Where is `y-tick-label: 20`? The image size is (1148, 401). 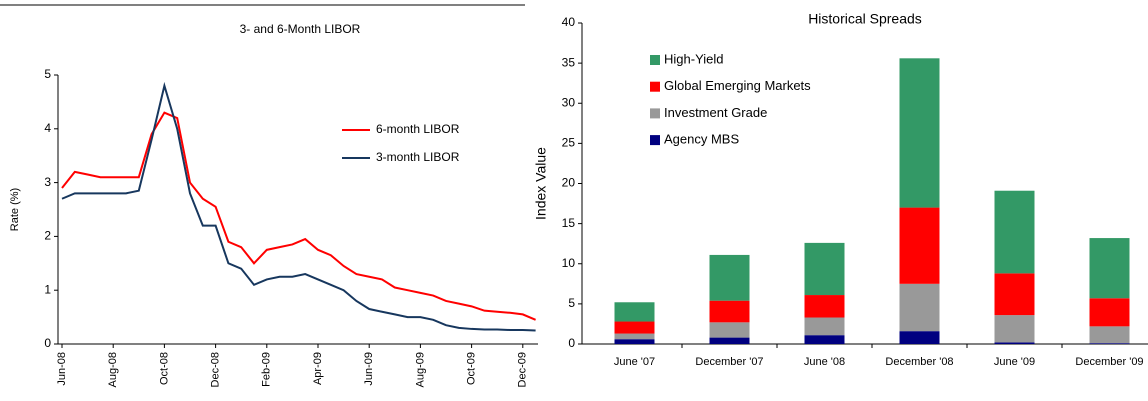
y-tick-label: 20 is located at coordinates (569, 183).